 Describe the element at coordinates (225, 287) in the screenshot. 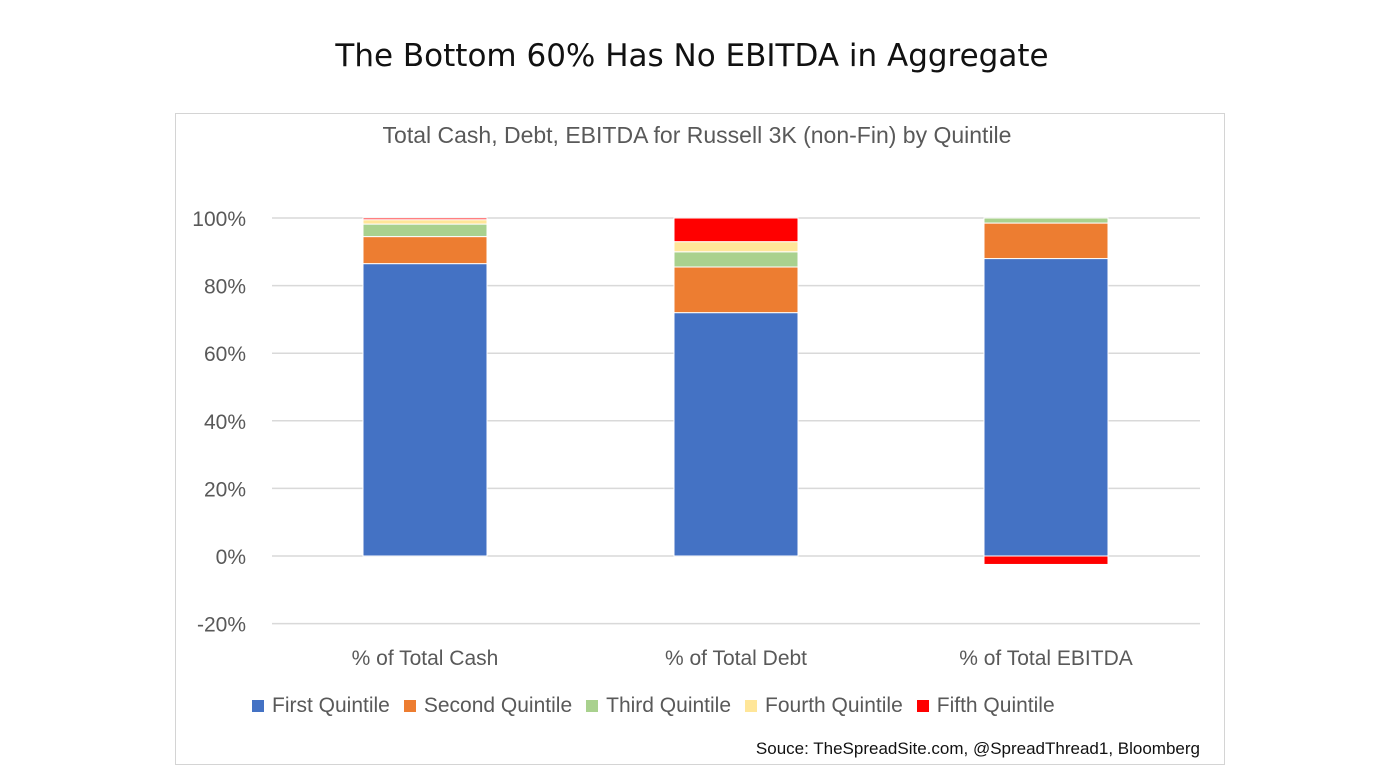

I see `y-tick-label: 80%` at that location.